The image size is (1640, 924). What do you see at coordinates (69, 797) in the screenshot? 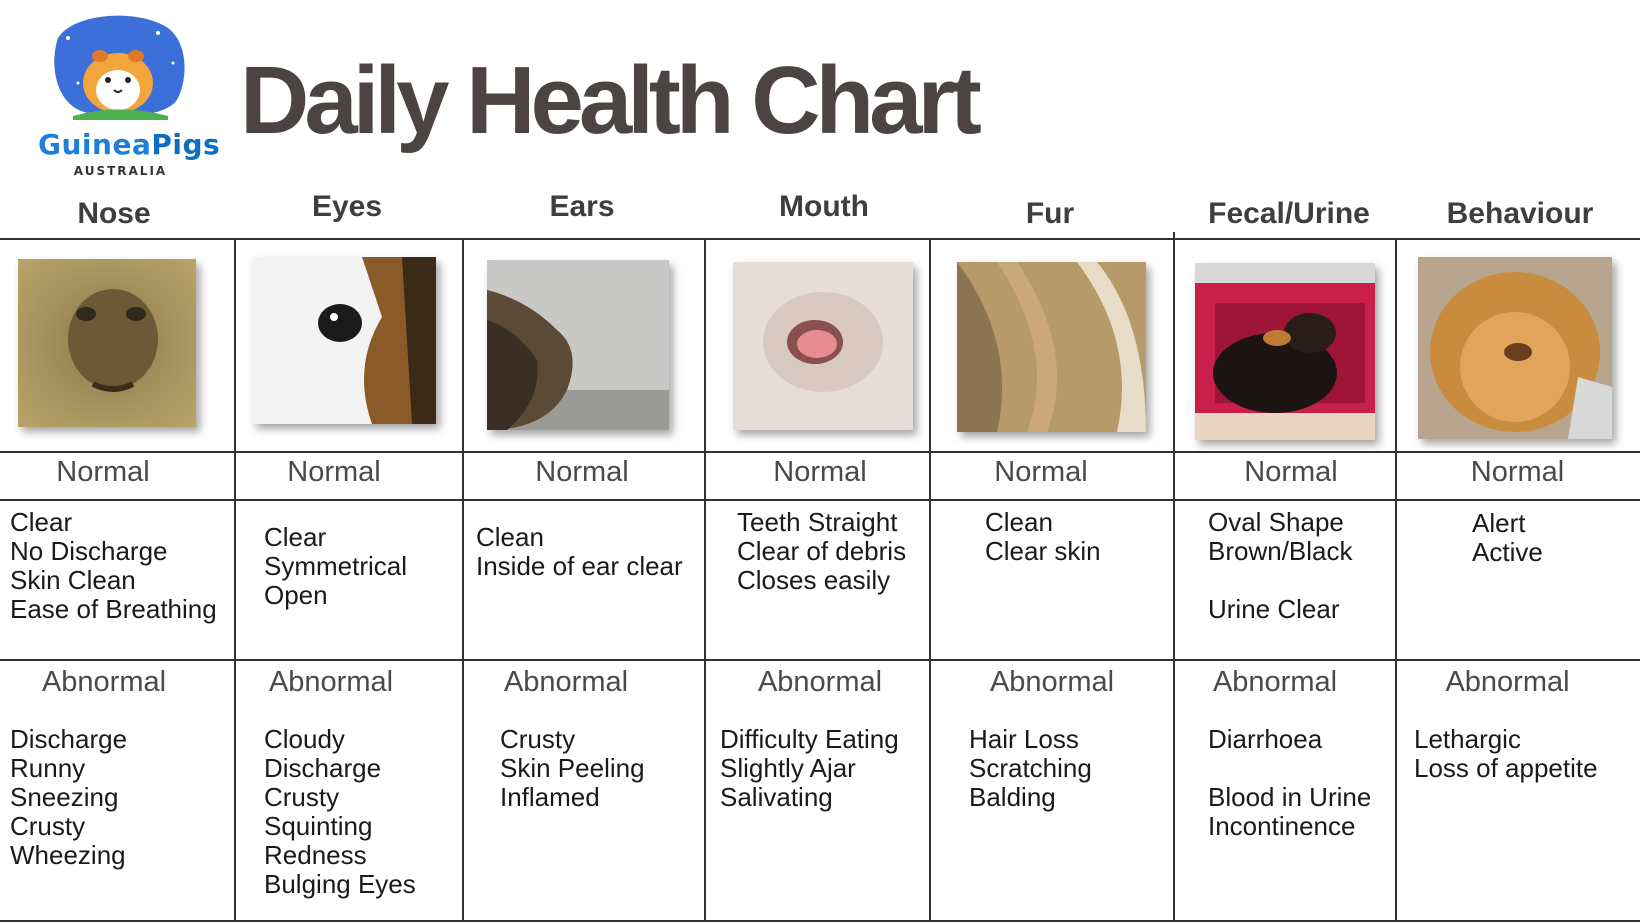
I see `nose-abnormal-items: Discharge Runny Sneezing Crusty Wheezing` at bounding box center [69, 797].